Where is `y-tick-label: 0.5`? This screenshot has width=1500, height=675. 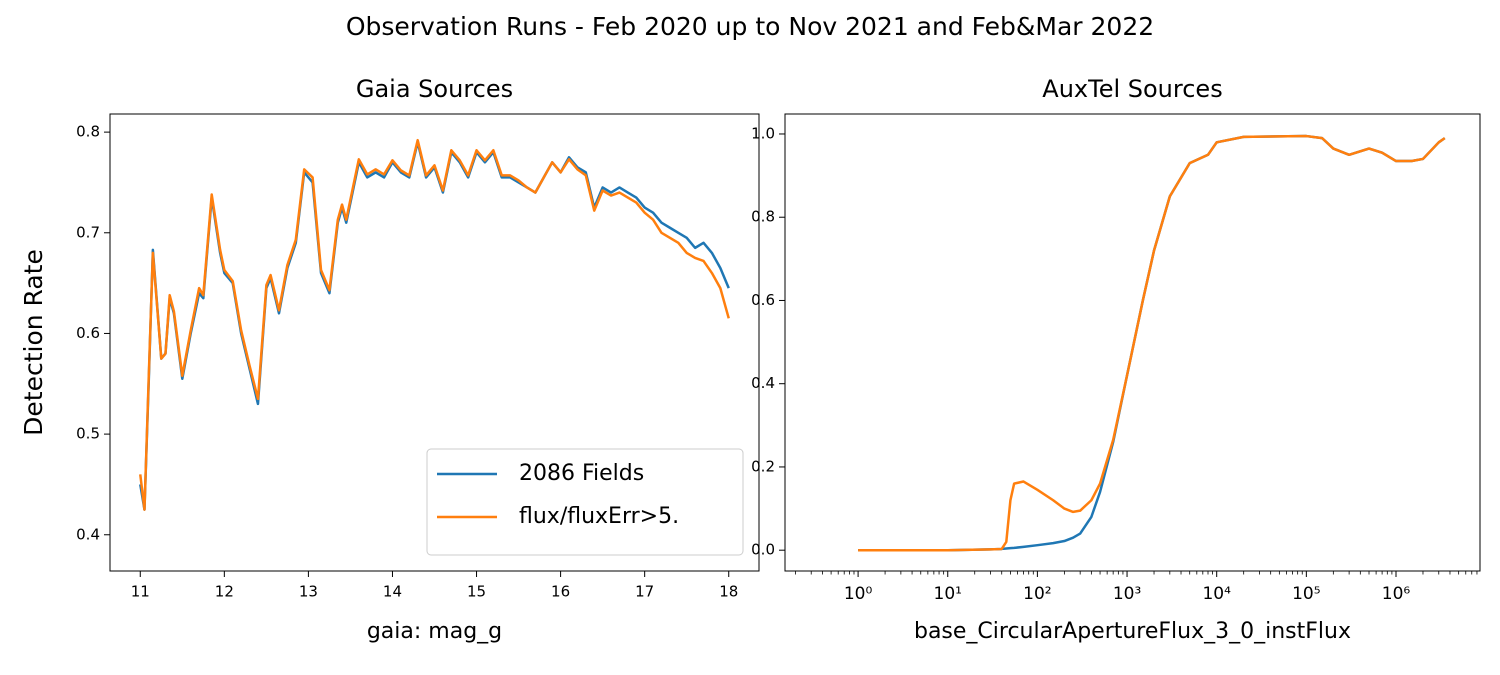
y-tick-label: 0.5 is located at coordinates (88, 434).